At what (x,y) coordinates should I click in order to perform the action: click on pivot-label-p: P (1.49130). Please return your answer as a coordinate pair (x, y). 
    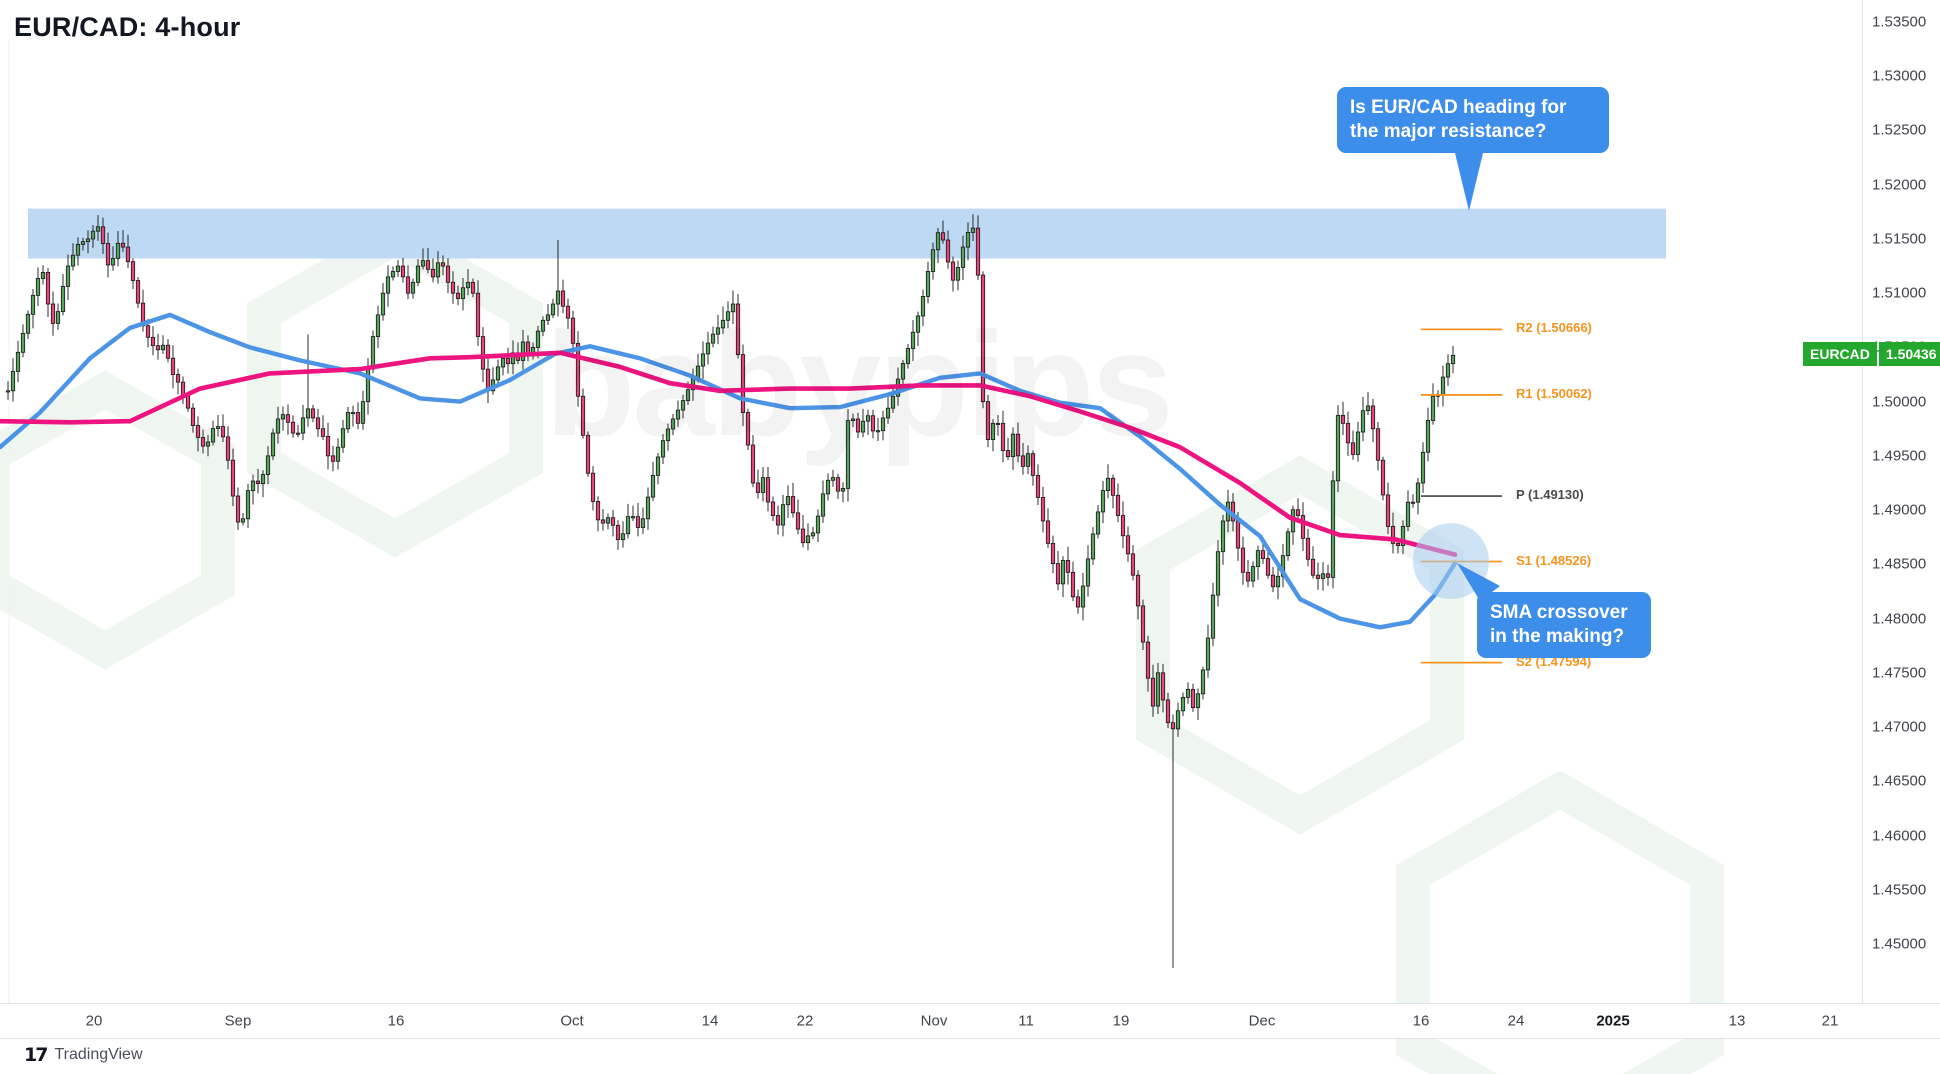
    Looking at the image, I should click on (1550, 494).